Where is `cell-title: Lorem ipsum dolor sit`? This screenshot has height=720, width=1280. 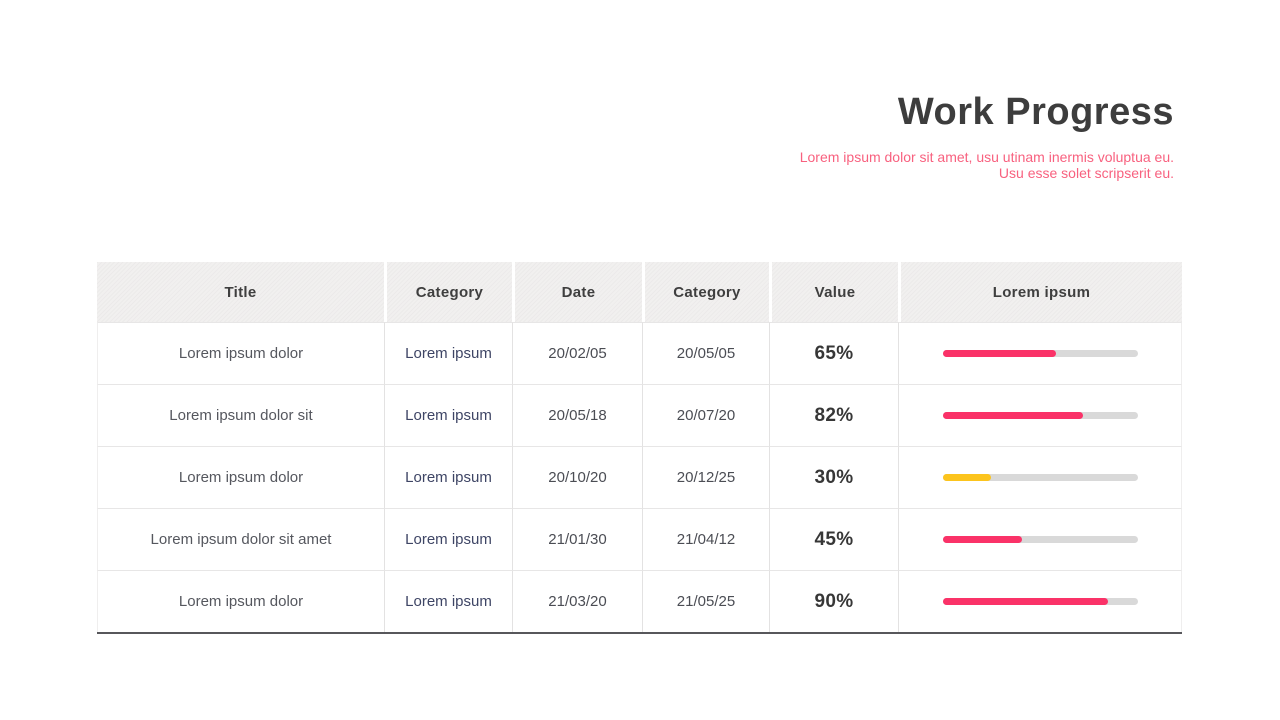
cell-title: Lorem ipsum dolor sit is located at coordinates (240, 415).